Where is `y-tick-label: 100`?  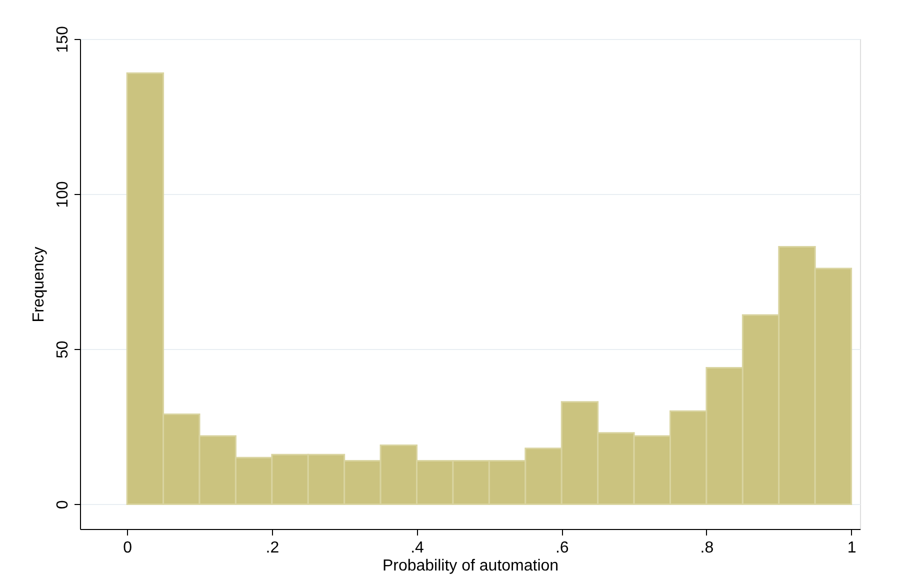 y-tick-label: 100 is located at coordinates (63, 194).